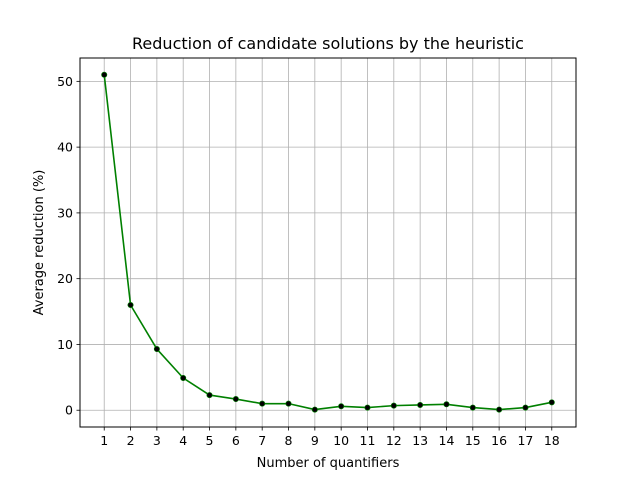 This screenshot has height=480, width=640. I want to click on x-tick-label: 2, so click(131, 440).